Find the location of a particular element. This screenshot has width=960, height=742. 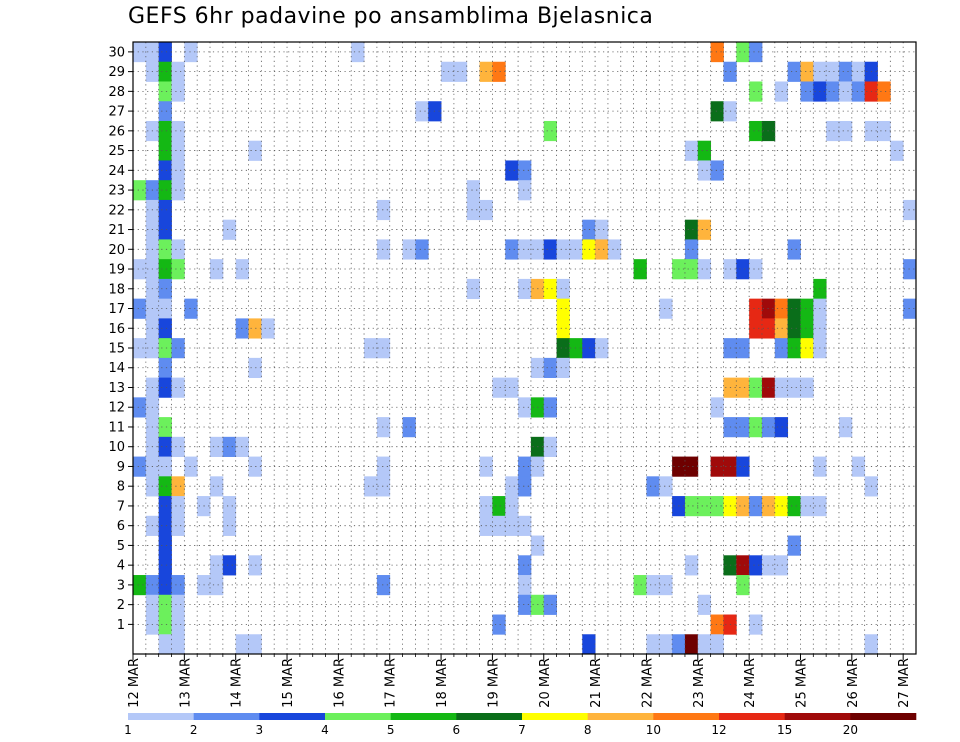

y-tick-label: 15 is located at coordinates (116, 349).